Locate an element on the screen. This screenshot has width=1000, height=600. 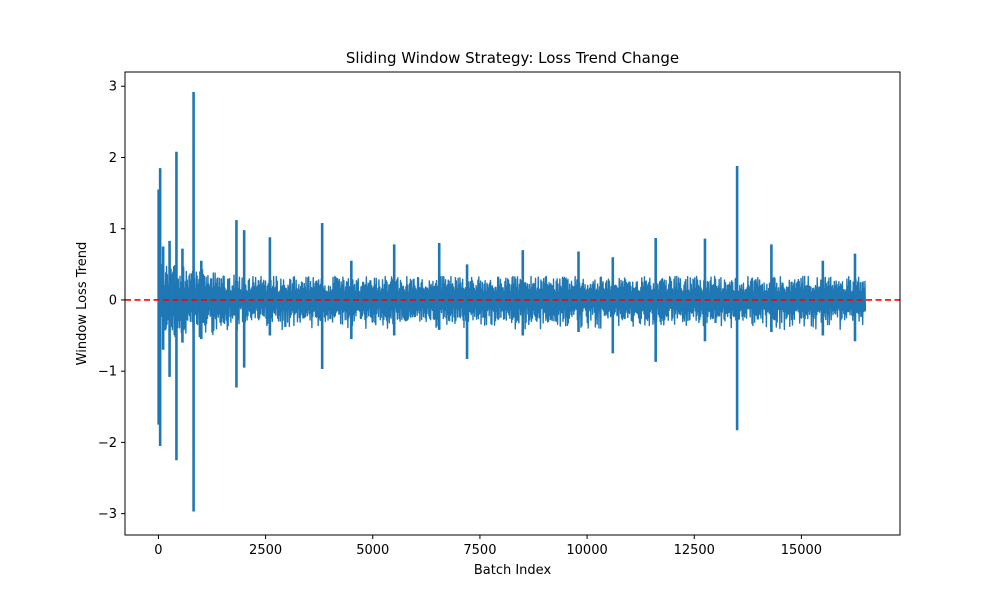
x-tick-label: 12500 is located at coordinates (694, 550).